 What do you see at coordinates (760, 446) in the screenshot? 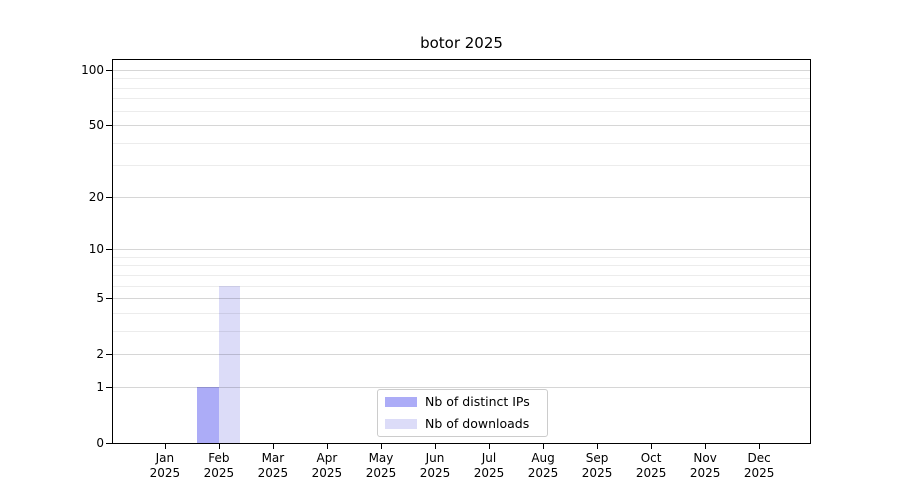
I see `x-tick-dec` at bounding box center [760, 446].